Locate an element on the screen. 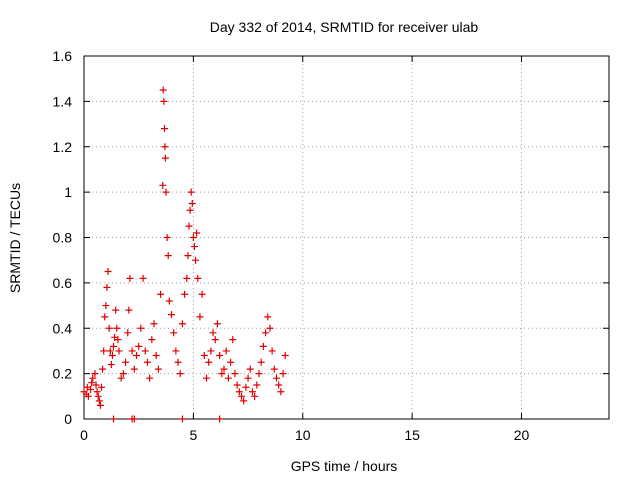 The image size is (640, 480). y-tick-label: 1.4 is located at coordinates (63, 101).